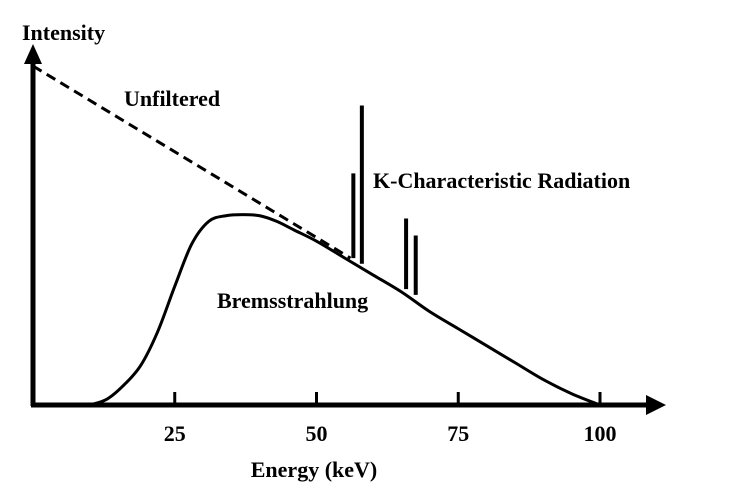 This screenshot has width=742, height=504. I want to click on unfiltered-label: Unfiltered, so click(172, 98).